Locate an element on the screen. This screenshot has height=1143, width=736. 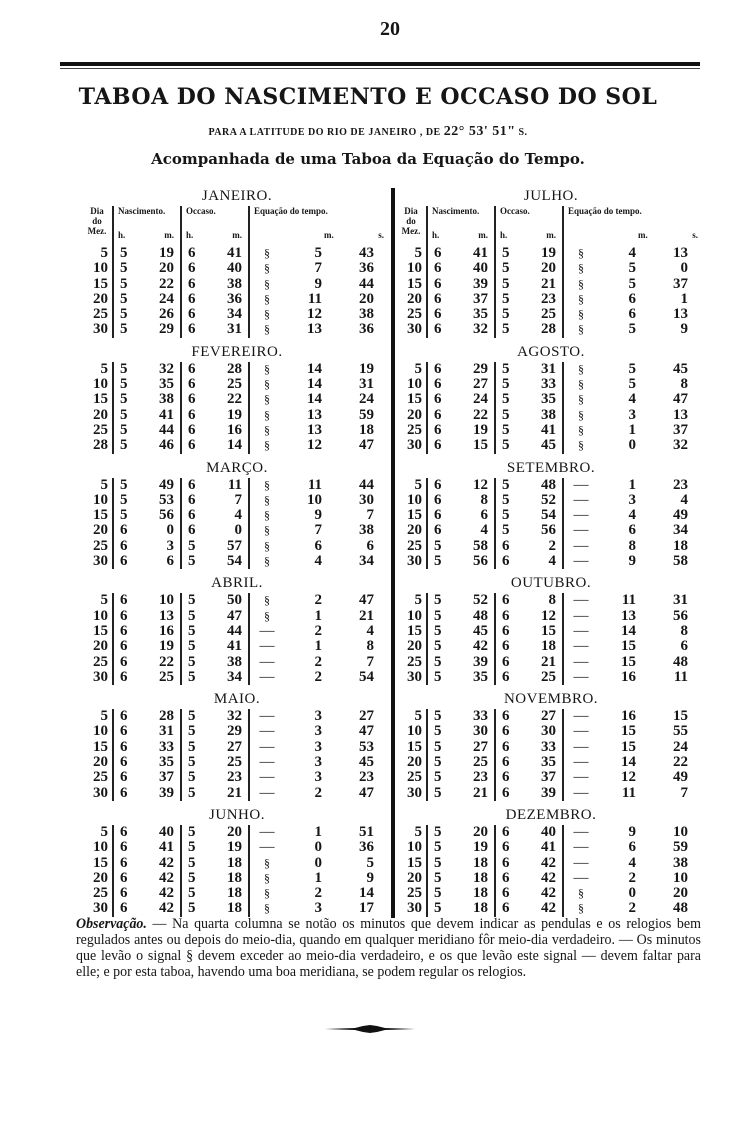
table-row: 30 5 18 6 42 § 2 48 is located at coordinates (551, 908).